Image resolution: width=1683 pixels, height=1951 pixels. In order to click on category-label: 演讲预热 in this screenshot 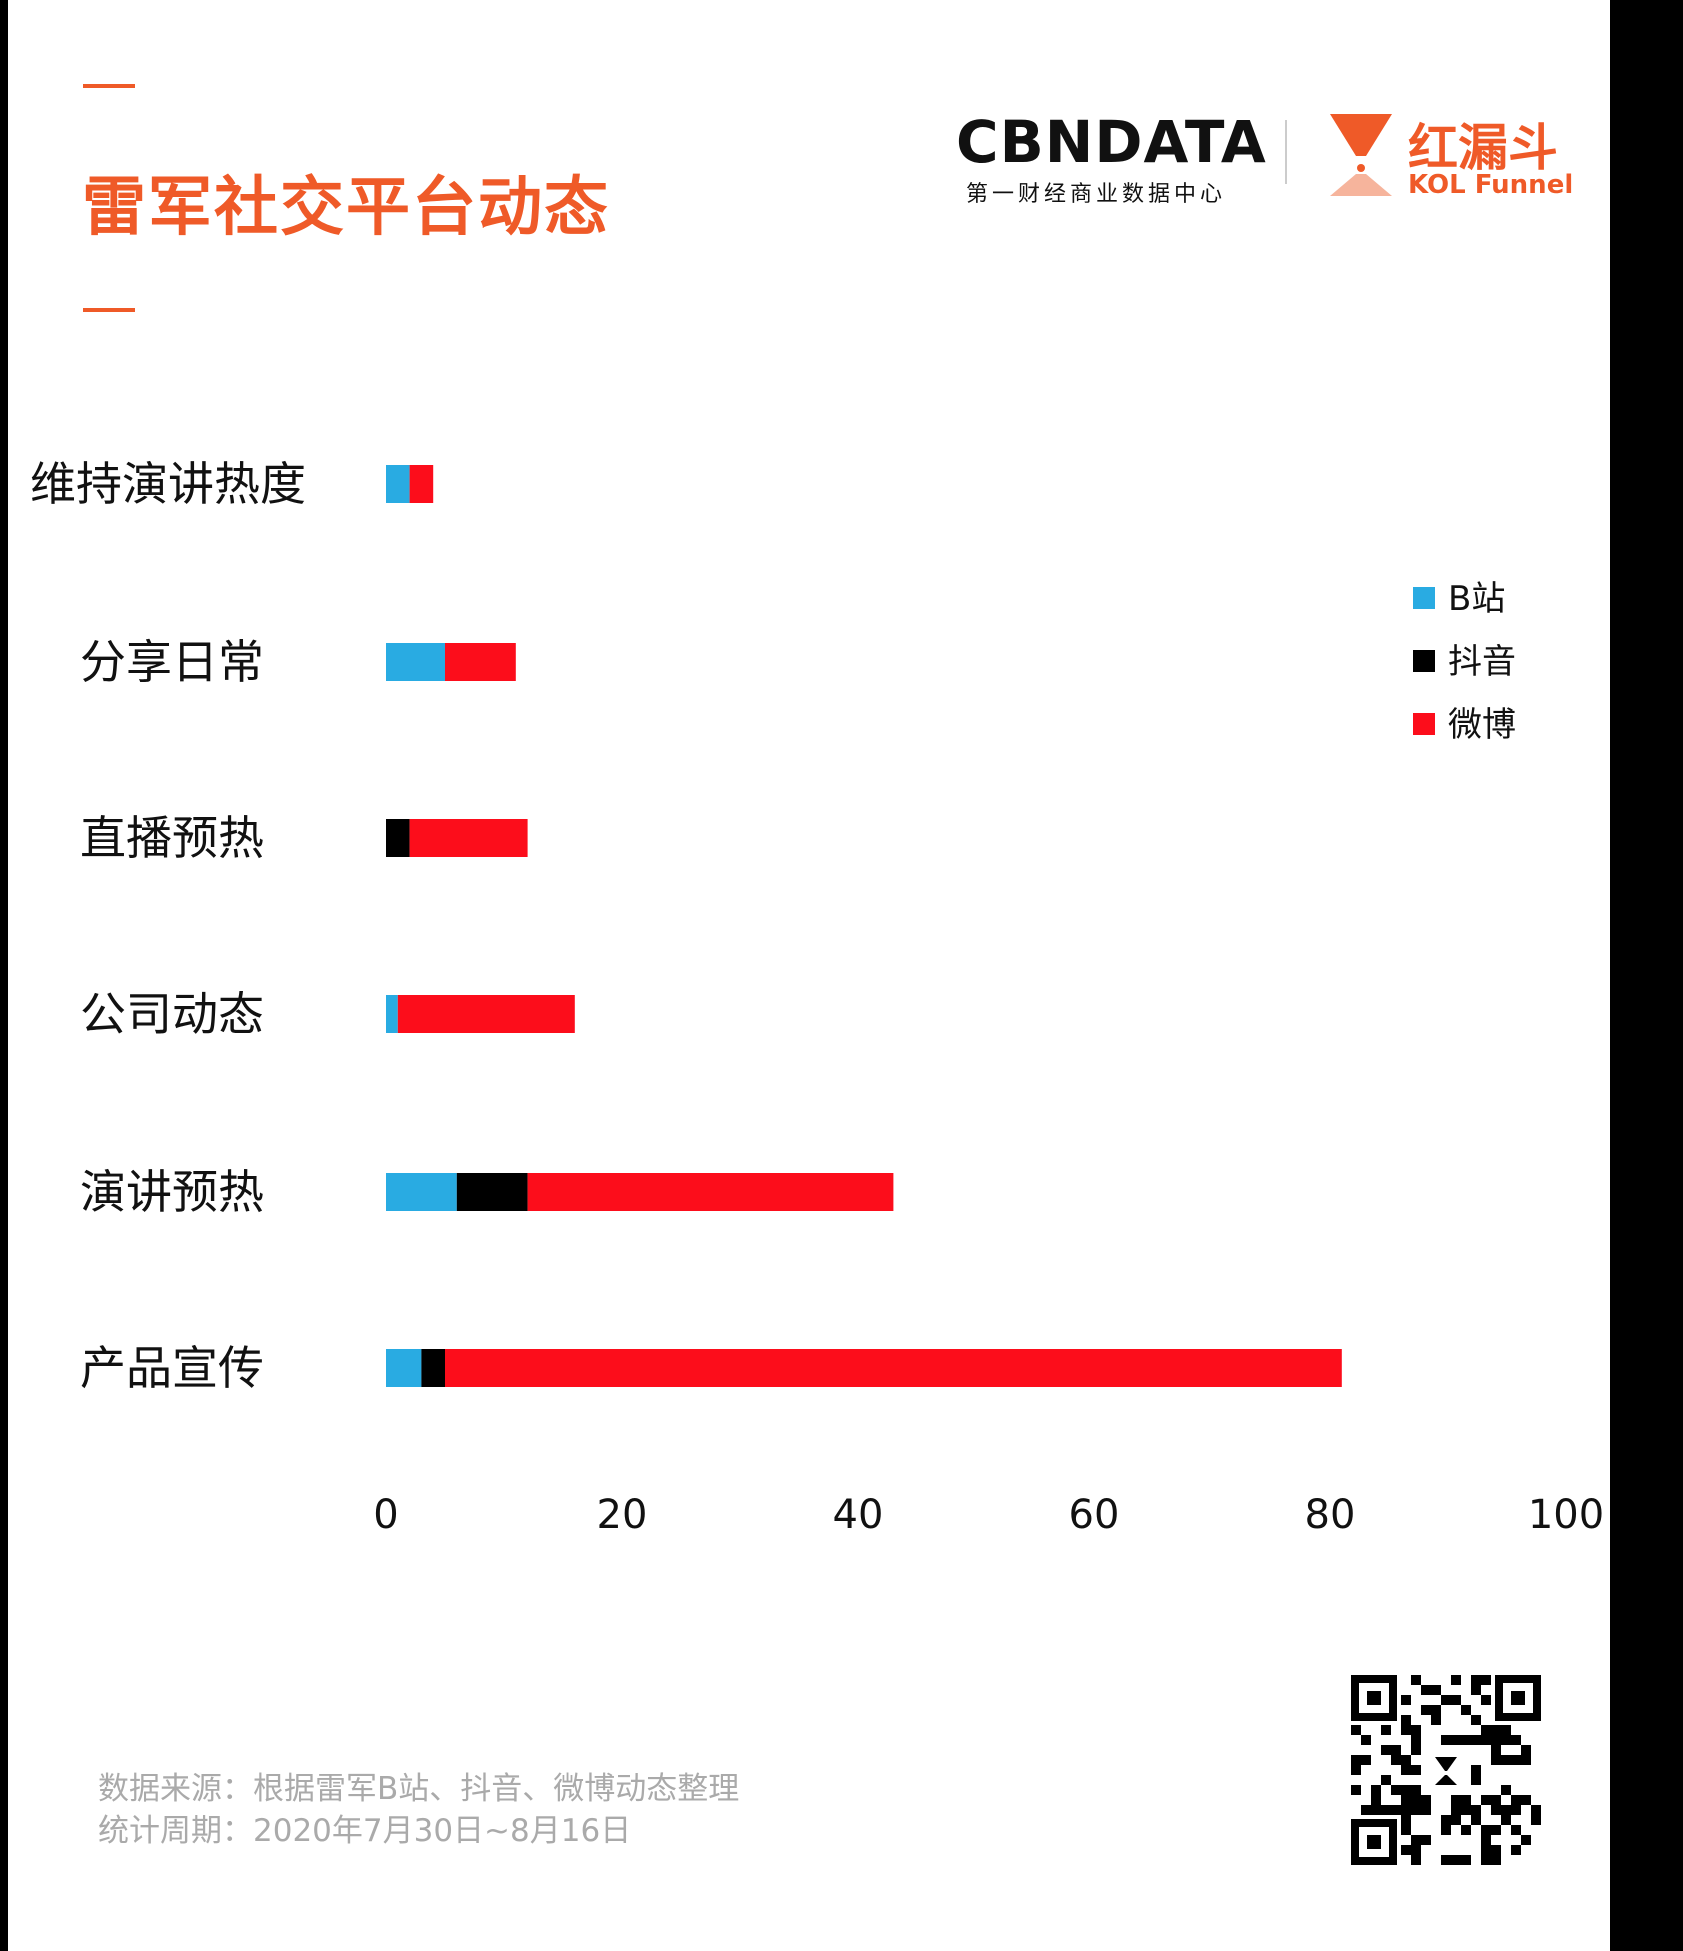, I will do `click(172, 1192)`.